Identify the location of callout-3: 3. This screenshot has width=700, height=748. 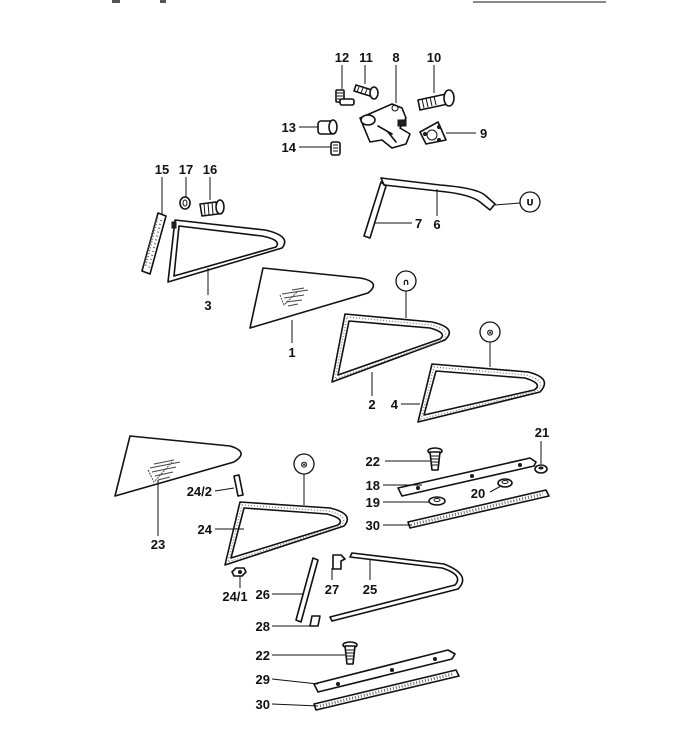
(207, 305).